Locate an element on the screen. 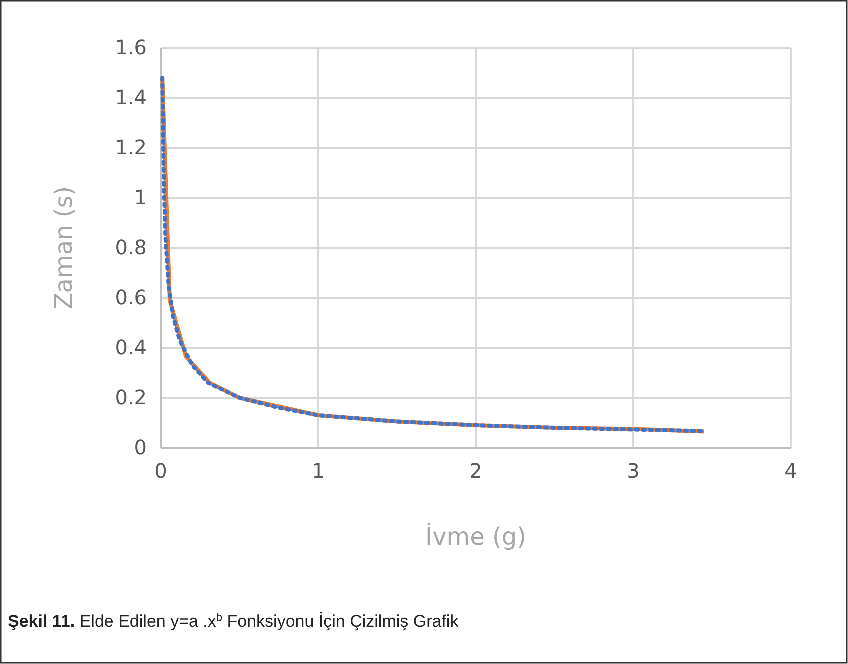 This screenshot has width=848, height=664. y-tick-label: 1.4 is located at coordinates (131, 97).